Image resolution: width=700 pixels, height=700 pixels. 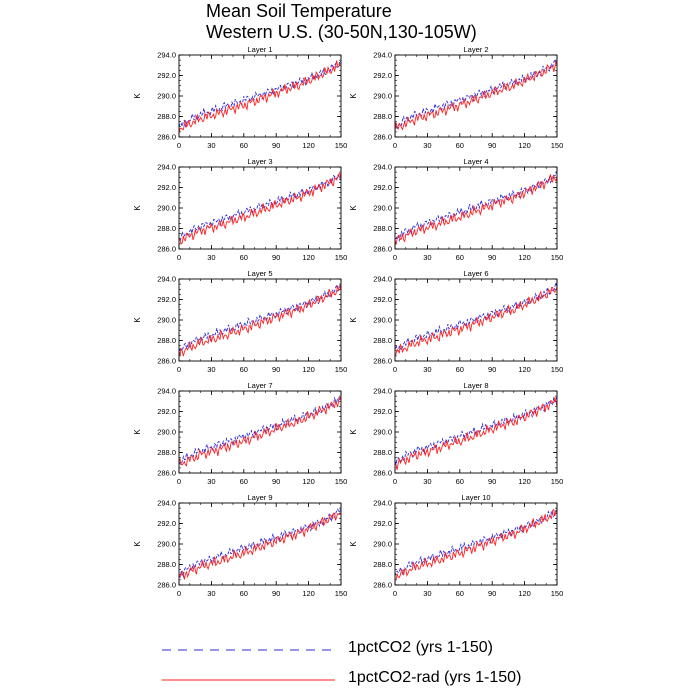 What do you see at coordinates (475, 161) in the screenshot?
I see `panel-title: Layer 4` at bounding box center [475, 161].